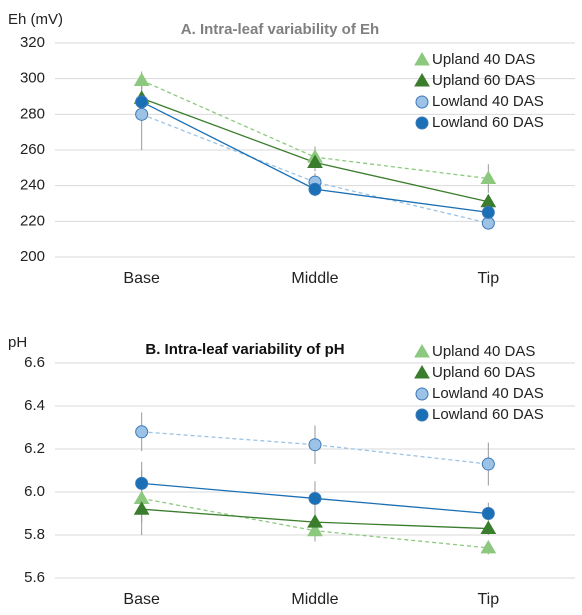 This screenshot has height=615, width=582. What do you see at coordinates (35, 19) in the screenshot?
I see `y-axis-label: Eh (mV)` at bounding box center [35, 19].